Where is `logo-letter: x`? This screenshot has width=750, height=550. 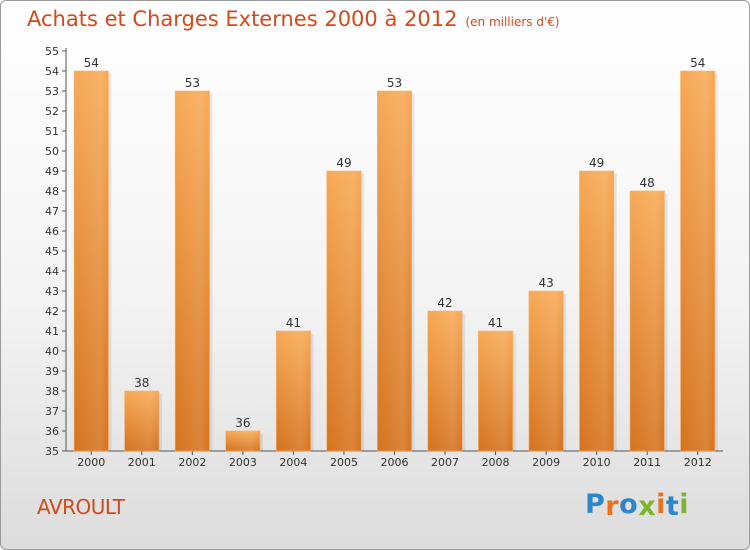 logo-letter: x is located at coordinates (647, 506).